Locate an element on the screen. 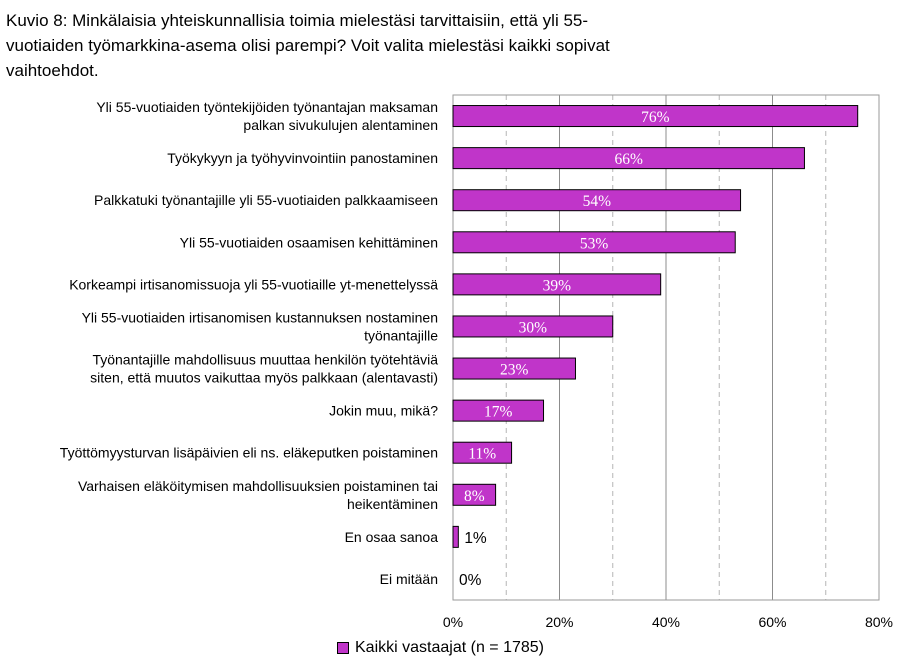  data-label: 53% is located at coordinates (594, 243).